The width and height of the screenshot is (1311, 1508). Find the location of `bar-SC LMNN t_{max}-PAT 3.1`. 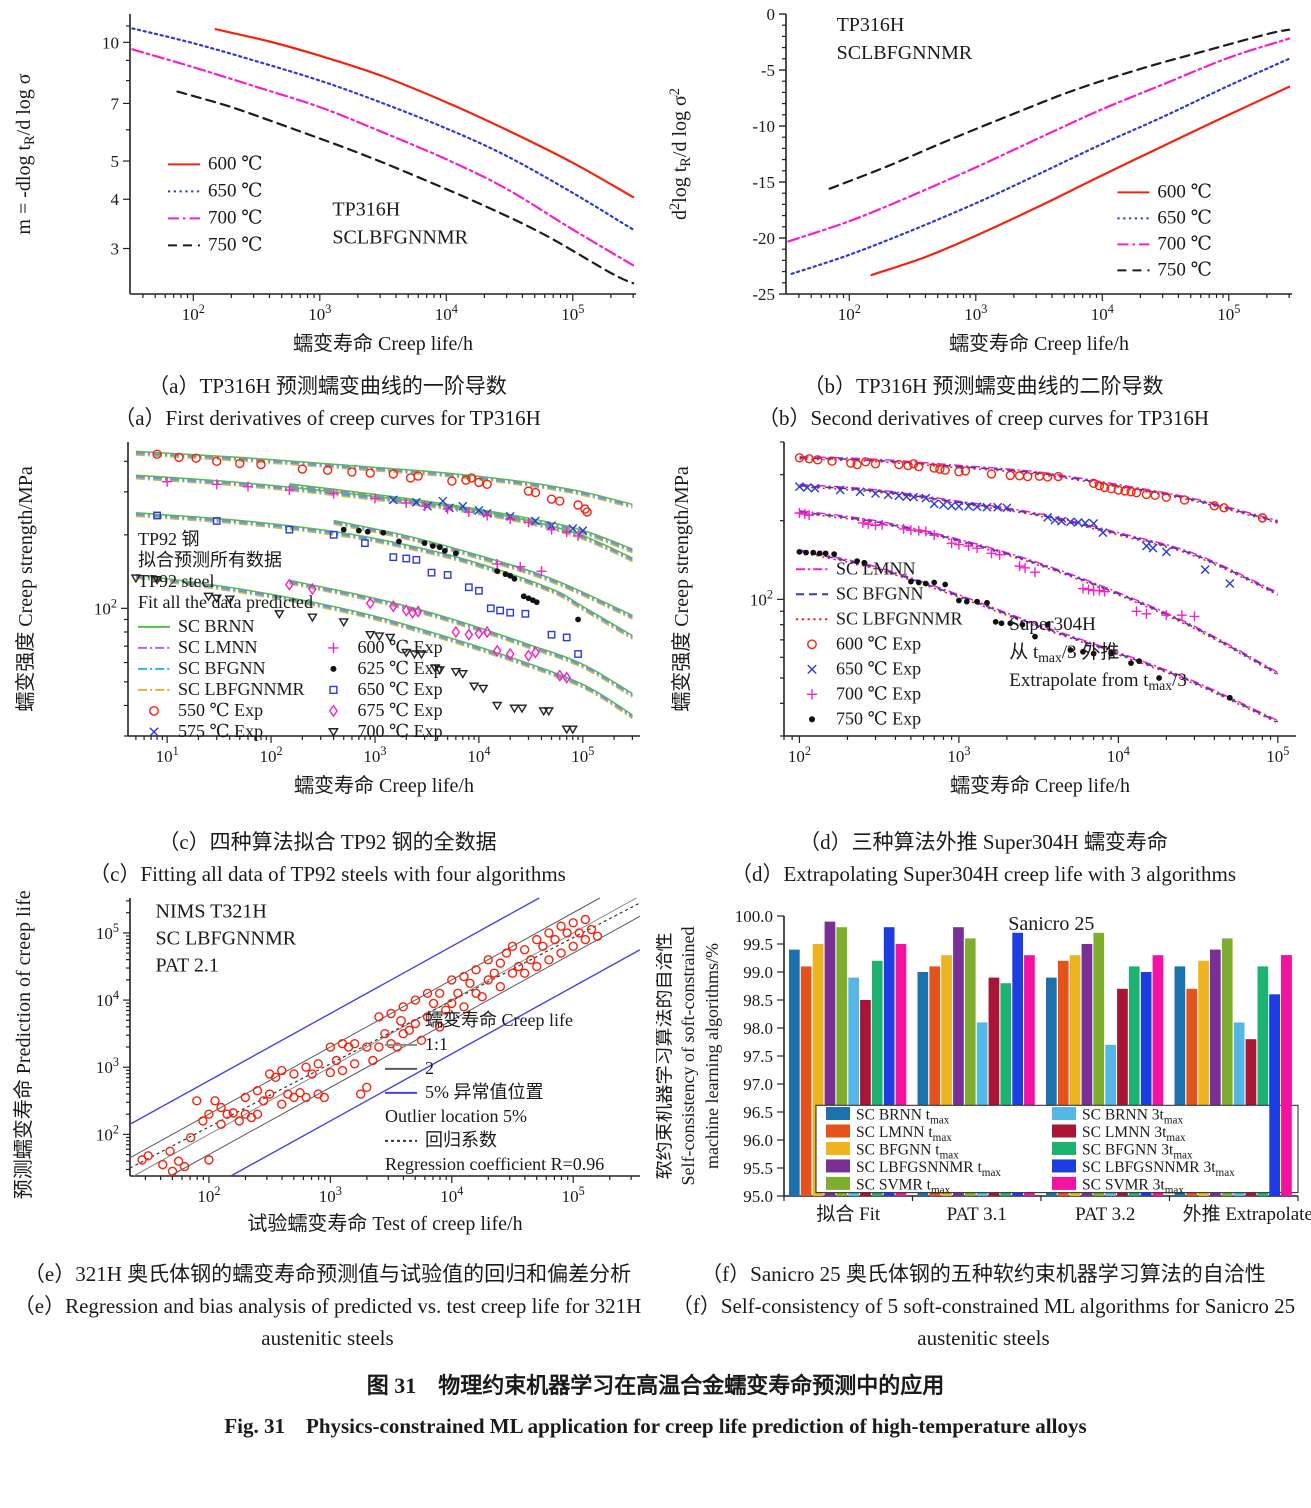

bar-SC LMNN t_{max}-PAT 3.1 is located at coordinates (935, 1081).